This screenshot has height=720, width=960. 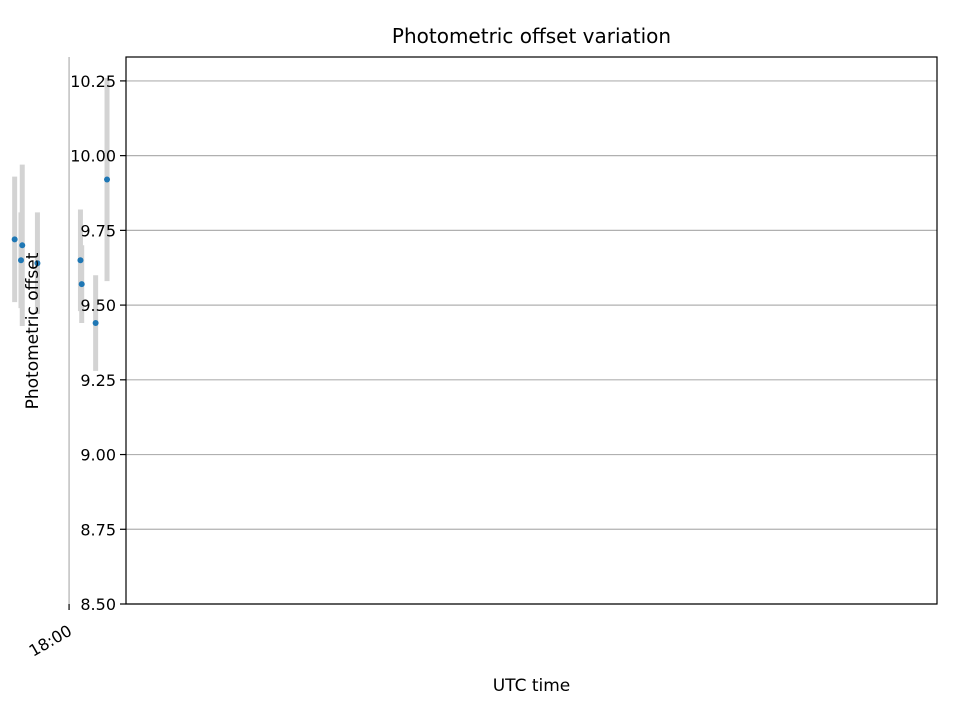 I want to click on y-tick-label: 9.00, so click(x=98, y=455).